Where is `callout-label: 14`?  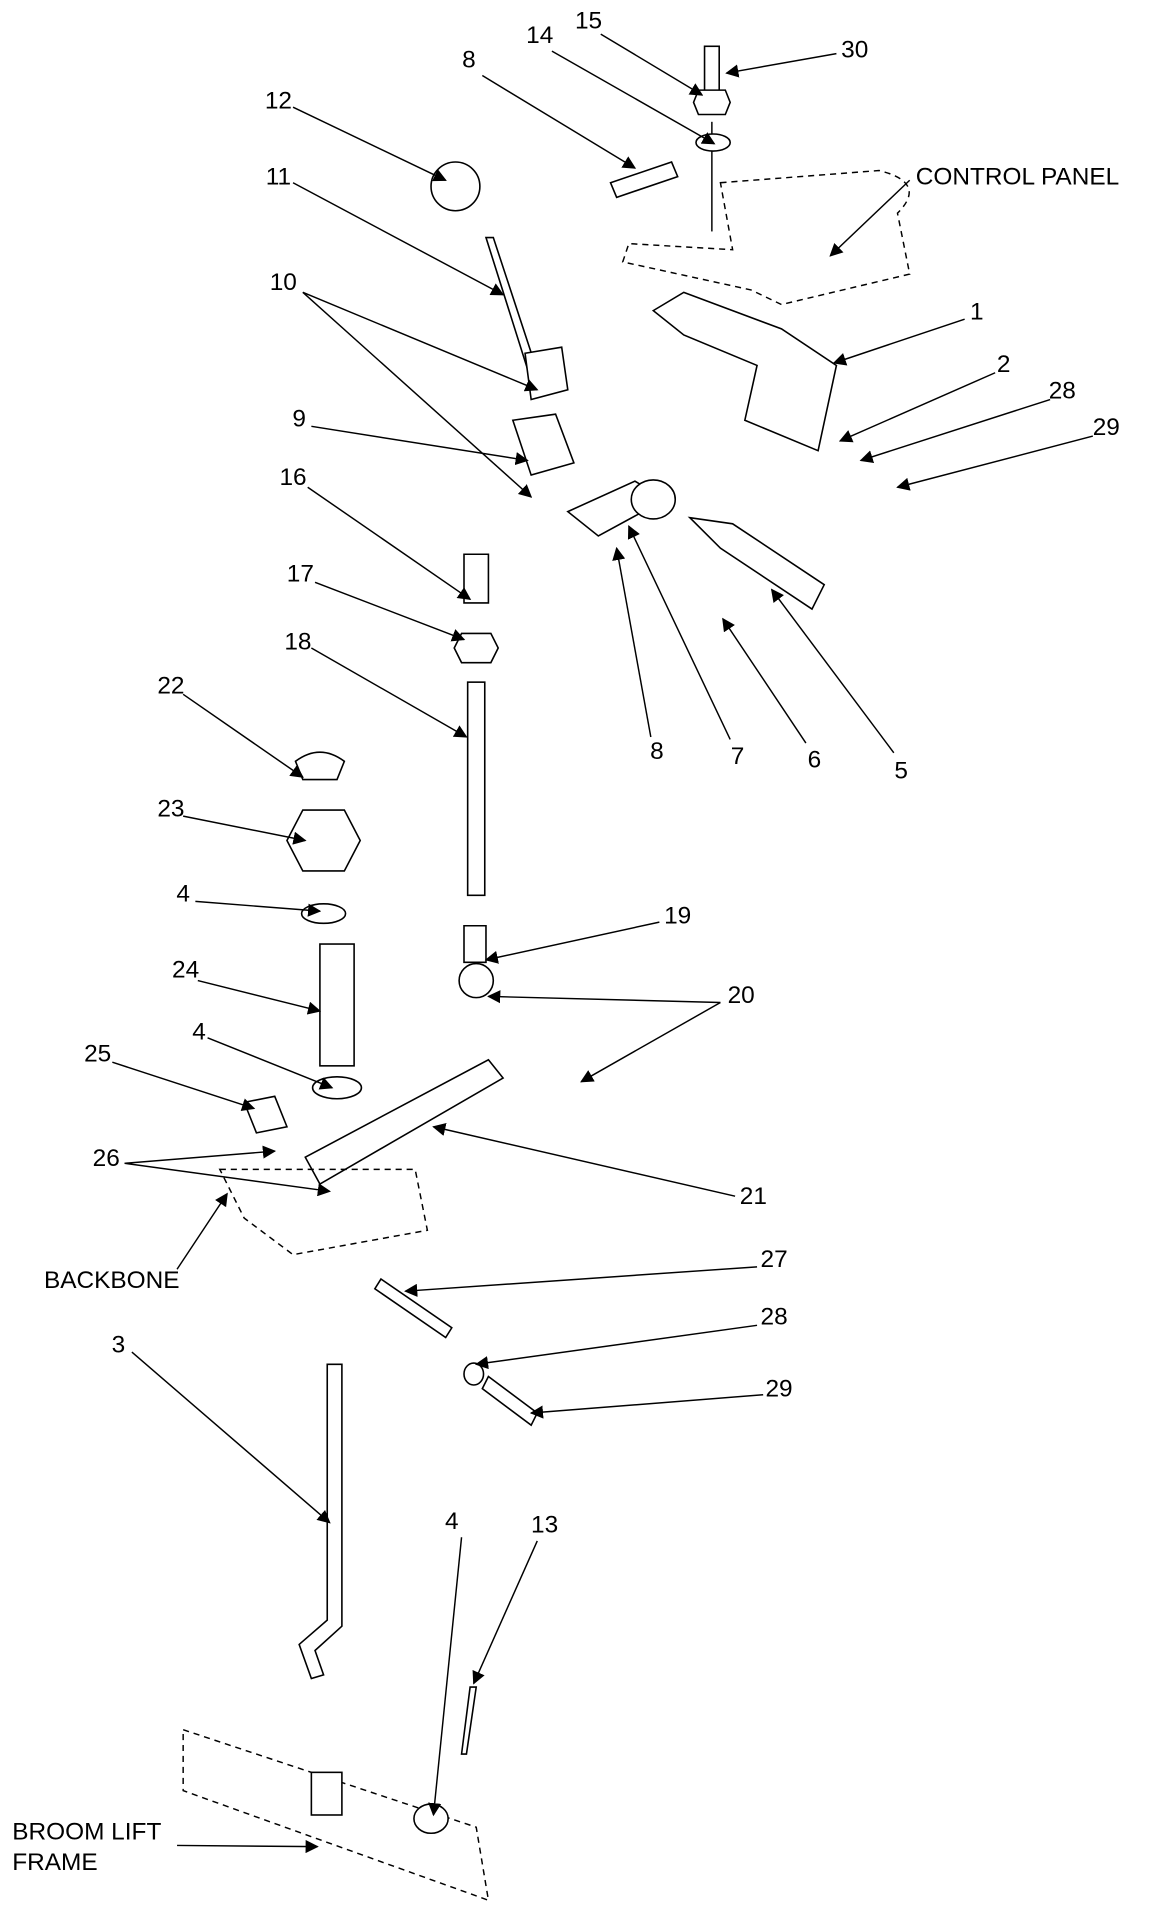
callout-label: 14 is located at coordinates (539, 35).